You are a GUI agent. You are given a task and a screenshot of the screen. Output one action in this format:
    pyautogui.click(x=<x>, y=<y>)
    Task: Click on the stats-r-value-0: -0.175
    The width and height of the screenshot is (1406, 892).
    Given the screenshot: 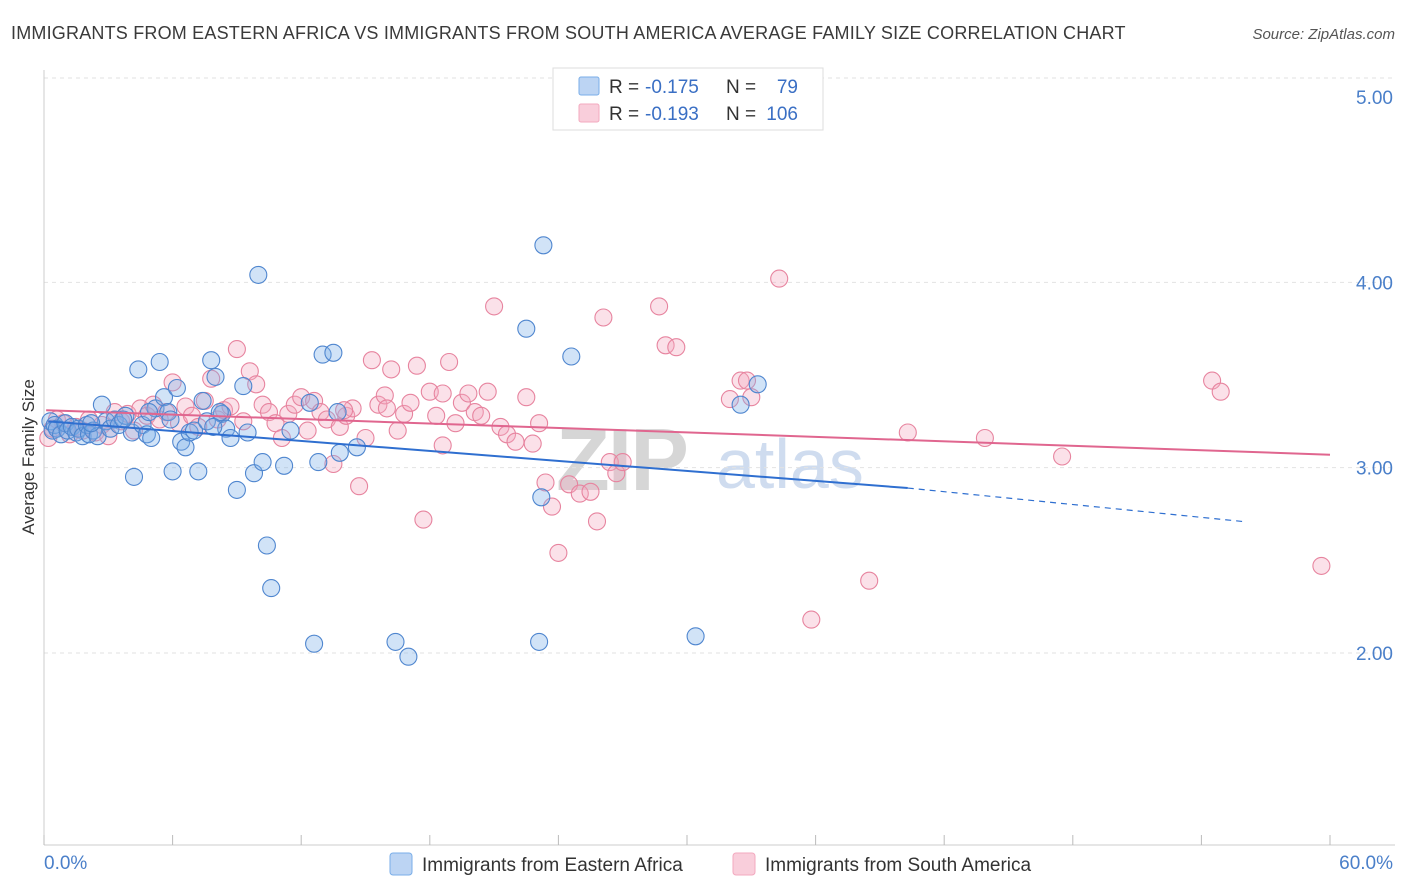 What is the action you would take?
    pyautogui.click(x=672, y=87)
    